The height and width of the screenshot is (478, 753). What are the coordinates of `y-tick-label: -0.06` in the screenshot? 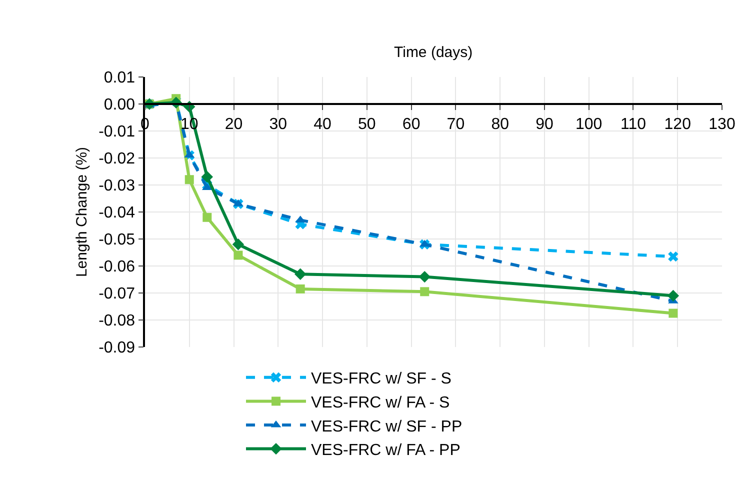 It's located at (117, 267).